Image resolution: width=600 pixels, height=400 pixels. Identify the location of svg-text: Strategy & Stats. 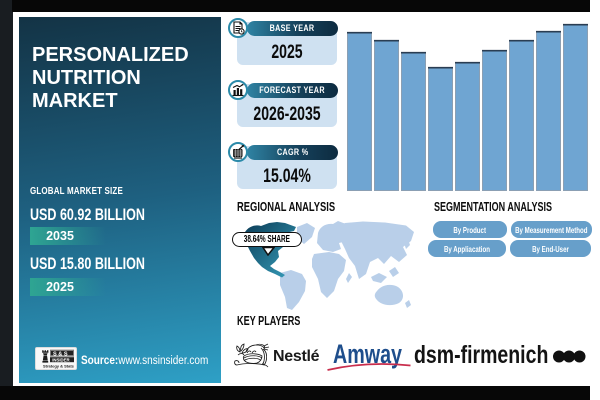
(59, 366).